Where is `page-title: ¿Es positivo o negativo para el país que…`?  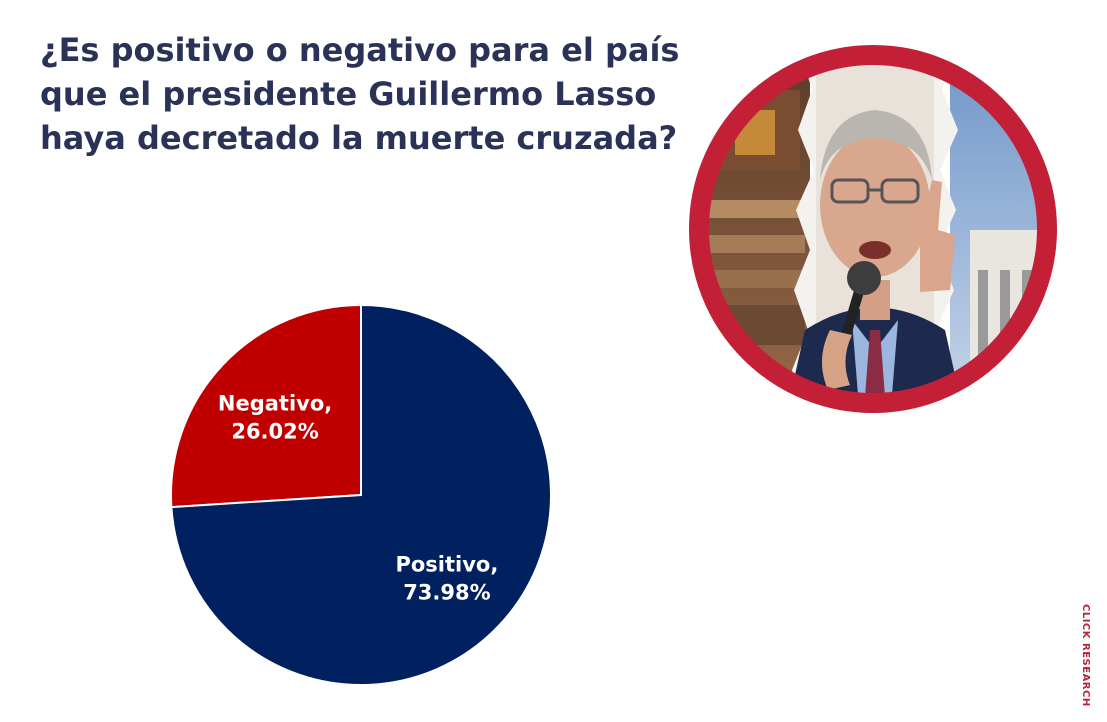 page-title: ¿Es positivo o negativo para el país que… is located at coordinates (360, 94).